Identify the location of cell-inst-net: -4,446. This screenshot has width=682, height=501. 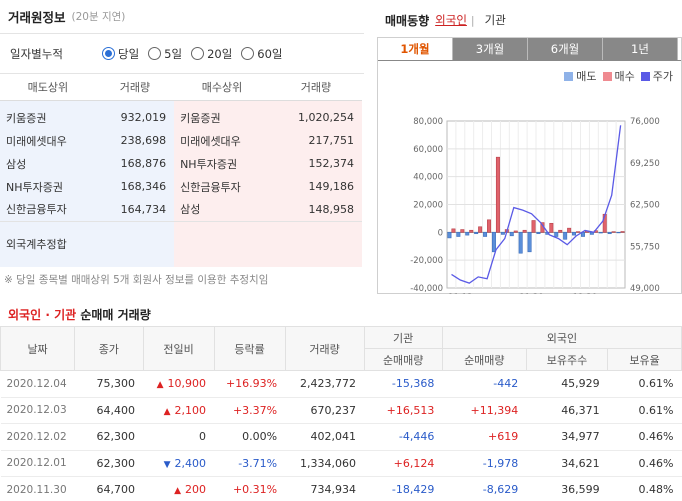
(403, 437).